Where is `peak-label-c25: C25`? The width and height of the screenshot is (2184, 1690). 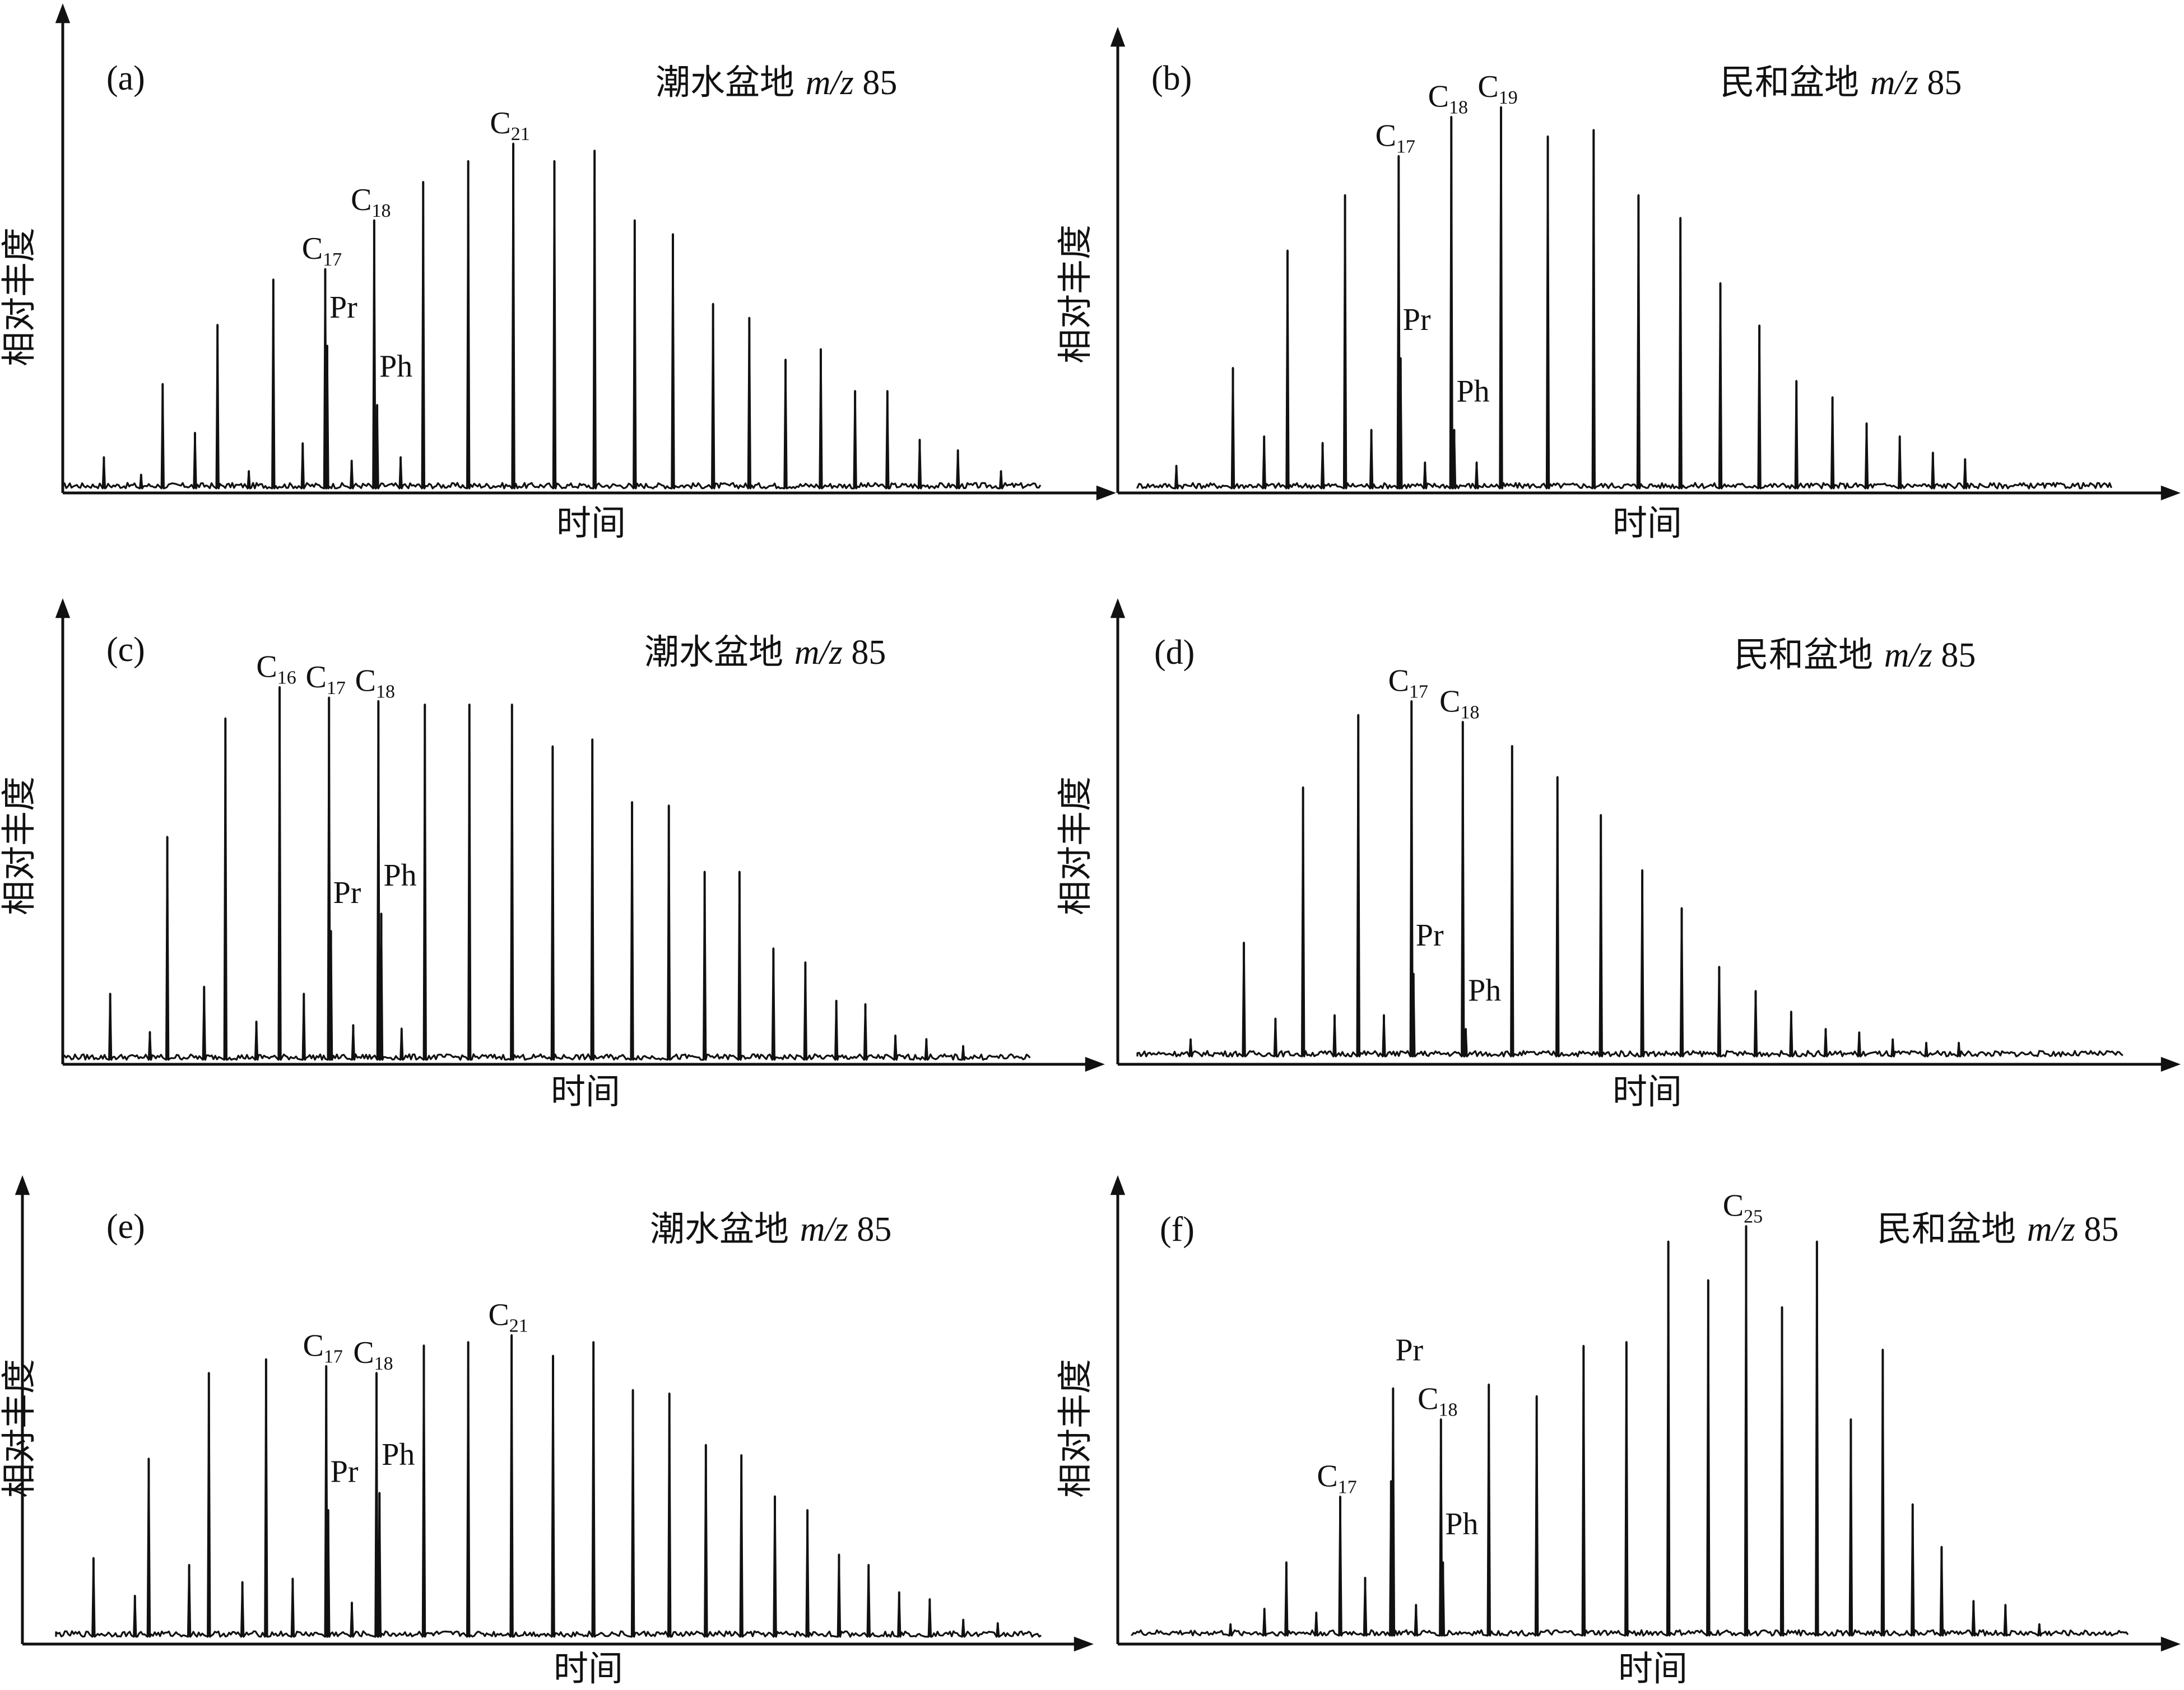 peak-label-c25: C25 is located at coordinates (1743, 1208).